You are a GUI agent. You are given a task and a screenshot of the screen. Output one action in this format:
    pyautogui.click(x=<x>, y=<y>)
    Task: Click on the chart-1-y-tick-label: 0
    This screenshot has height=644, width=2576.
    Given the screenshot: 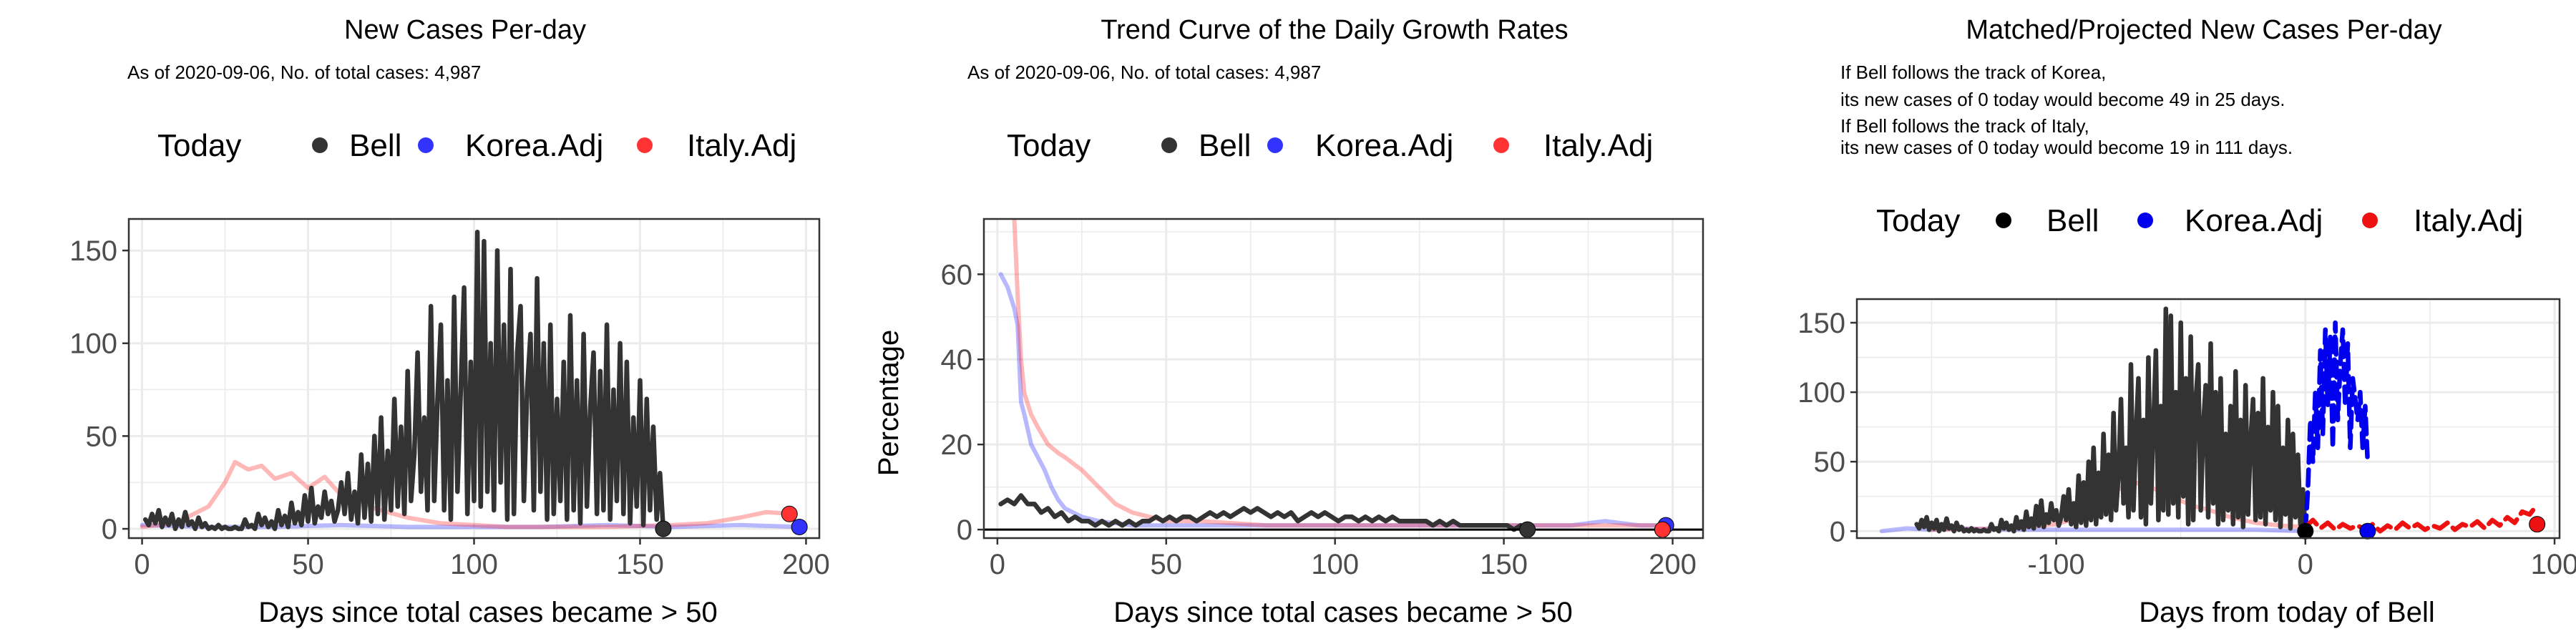 What is the action you would take?
    pyautogui.click(x=109, y=529)
    